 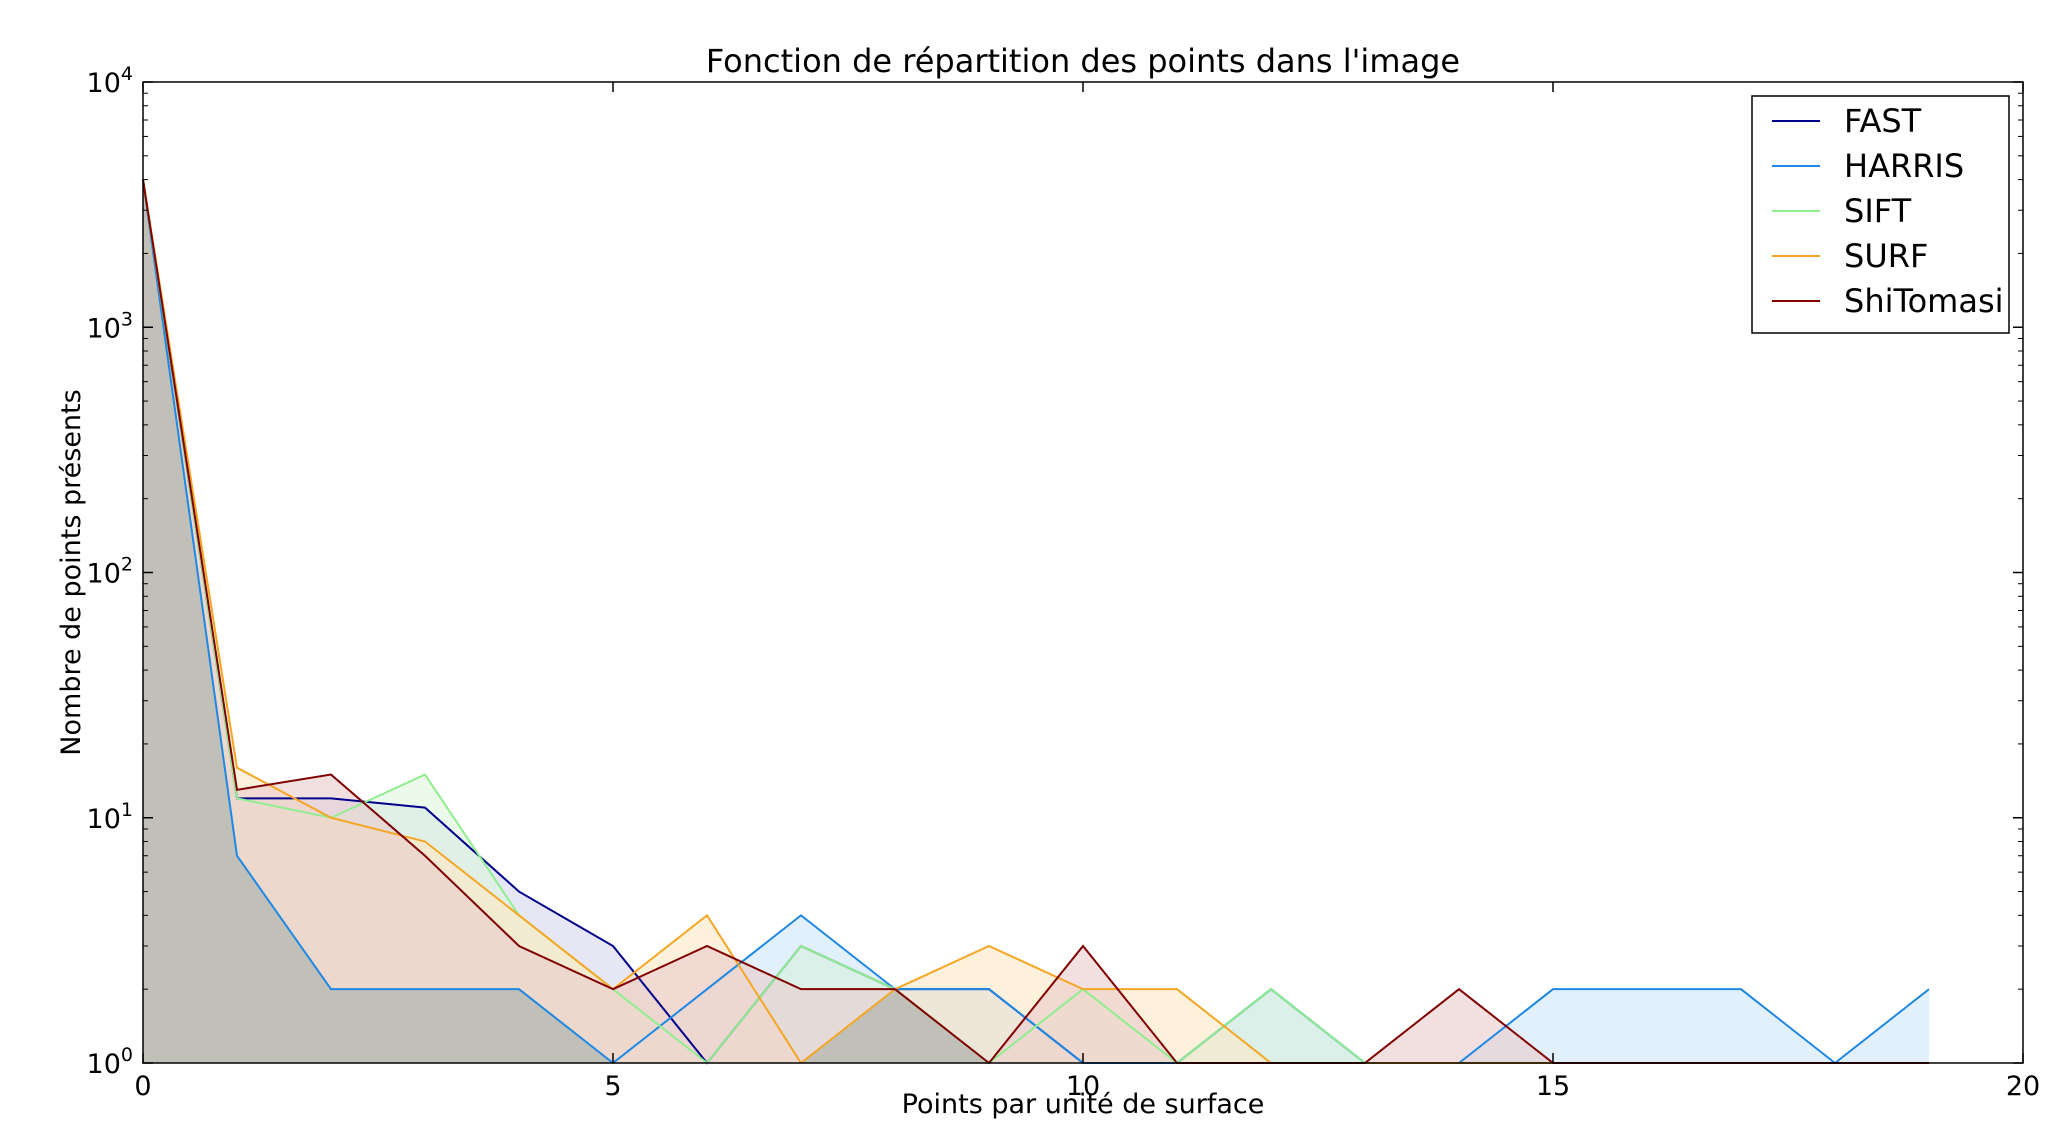 I want to click on y-axis-title: Nombre de points présents, so click(x=71, y=572).